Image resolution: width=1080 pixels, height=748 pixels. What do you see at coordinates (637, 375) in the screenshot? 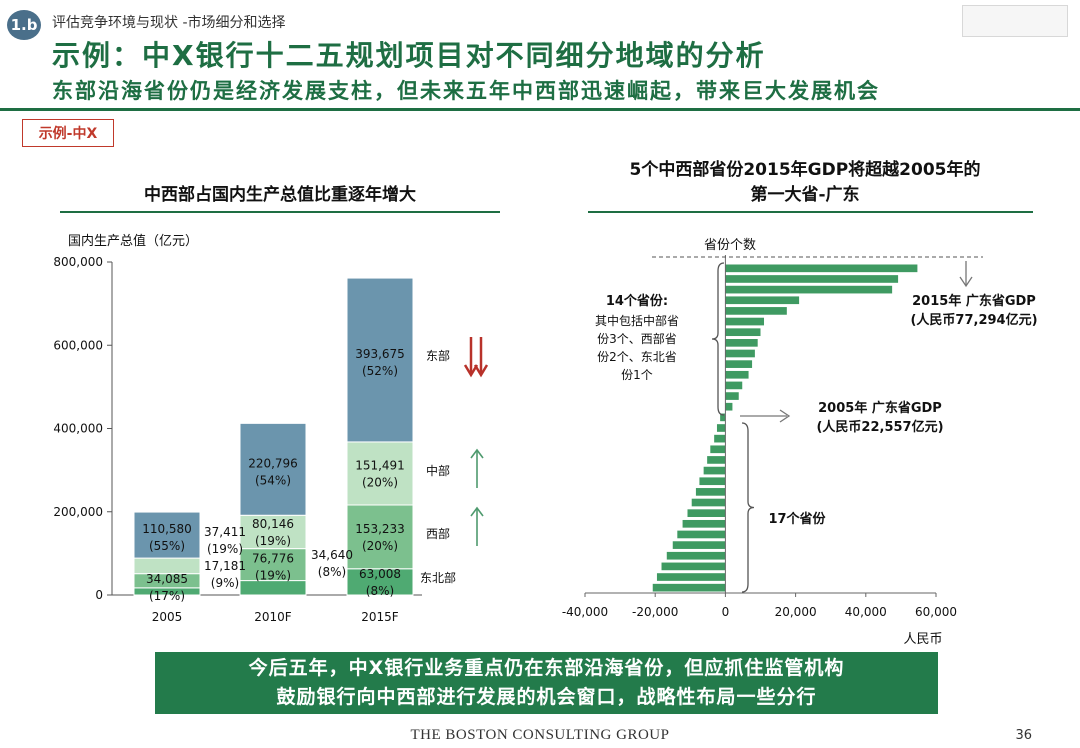
I see `annot-14-line: 份1个` at bounding box center [637, 375].